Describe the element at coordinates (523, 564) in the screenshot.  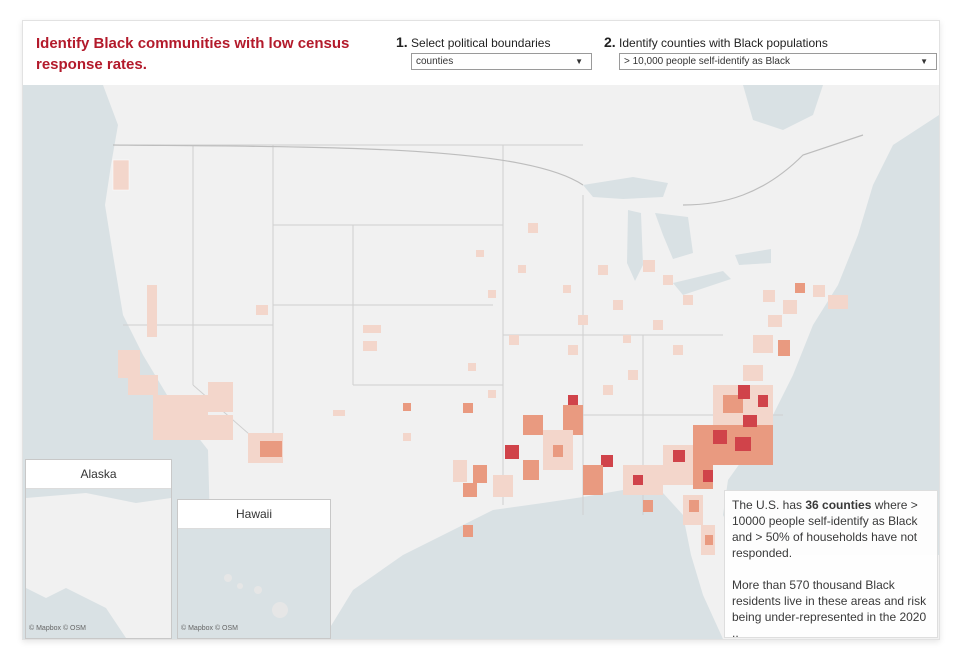
I see `gulf-of-mexico` at that location.